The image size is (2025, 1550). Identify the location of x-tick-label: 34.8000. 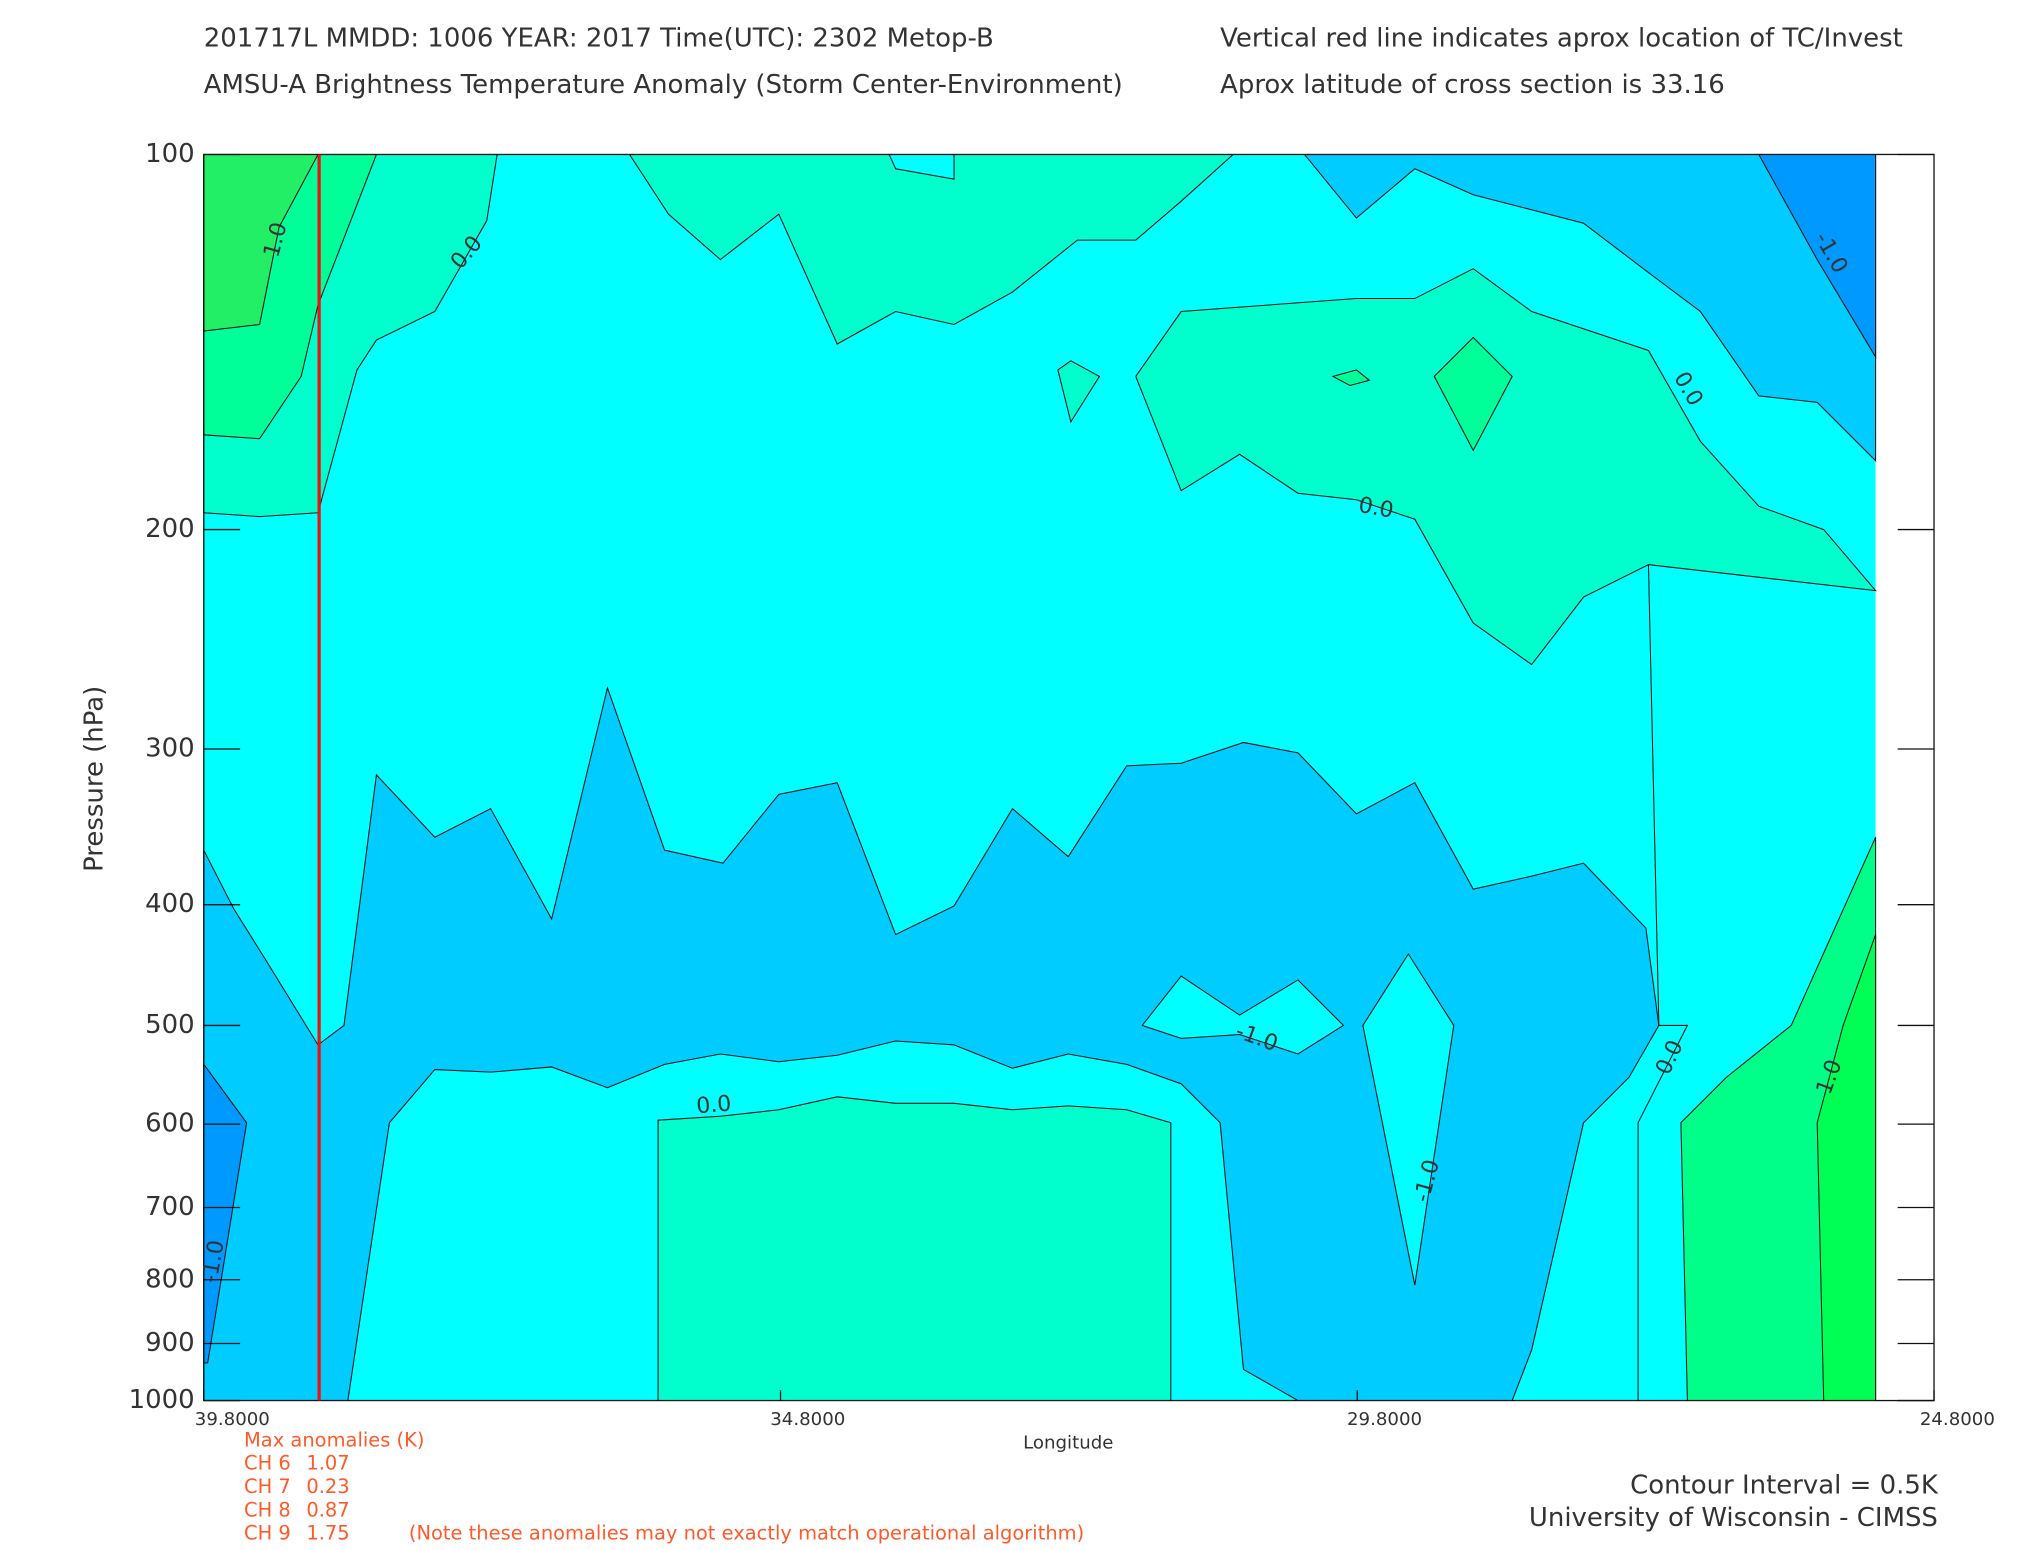
(807, 1419).